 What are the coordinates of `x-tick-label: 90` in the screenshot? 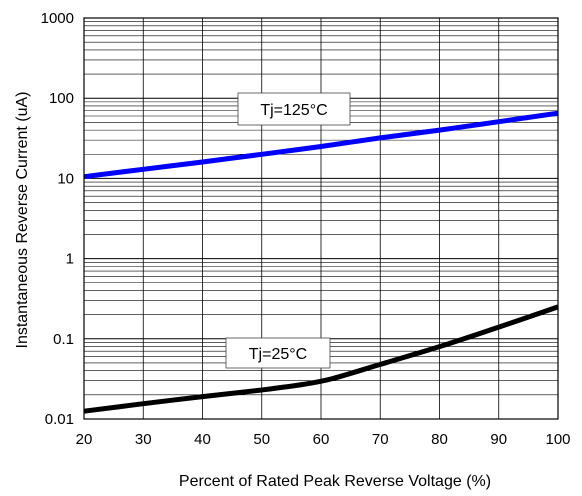 It's located at (498, 439).